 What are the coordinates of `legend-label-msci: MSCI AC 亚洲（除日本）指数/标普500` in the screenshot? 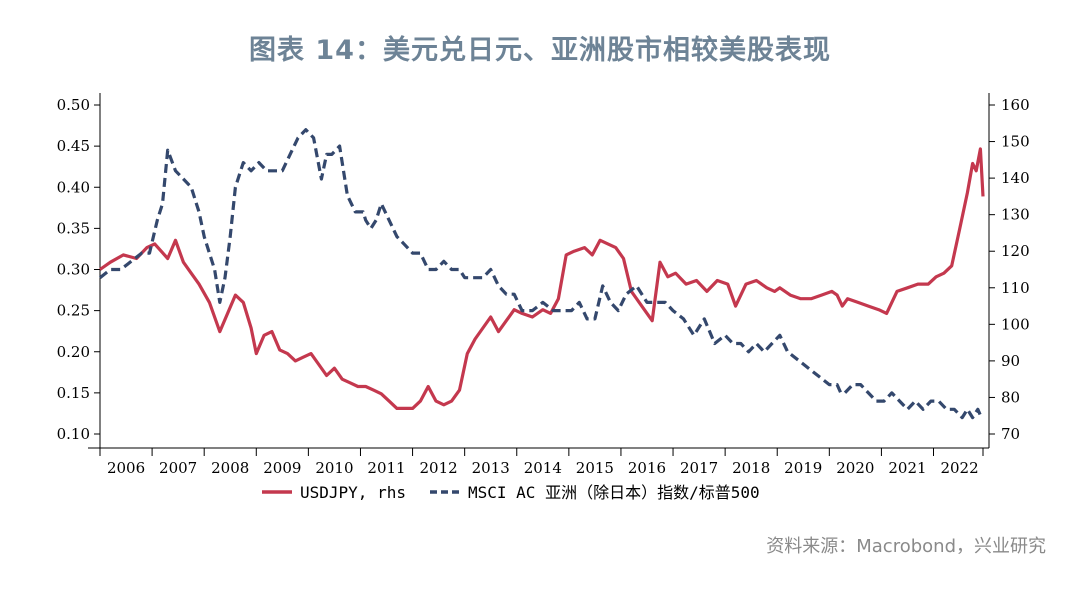 It's located at (614, 492).